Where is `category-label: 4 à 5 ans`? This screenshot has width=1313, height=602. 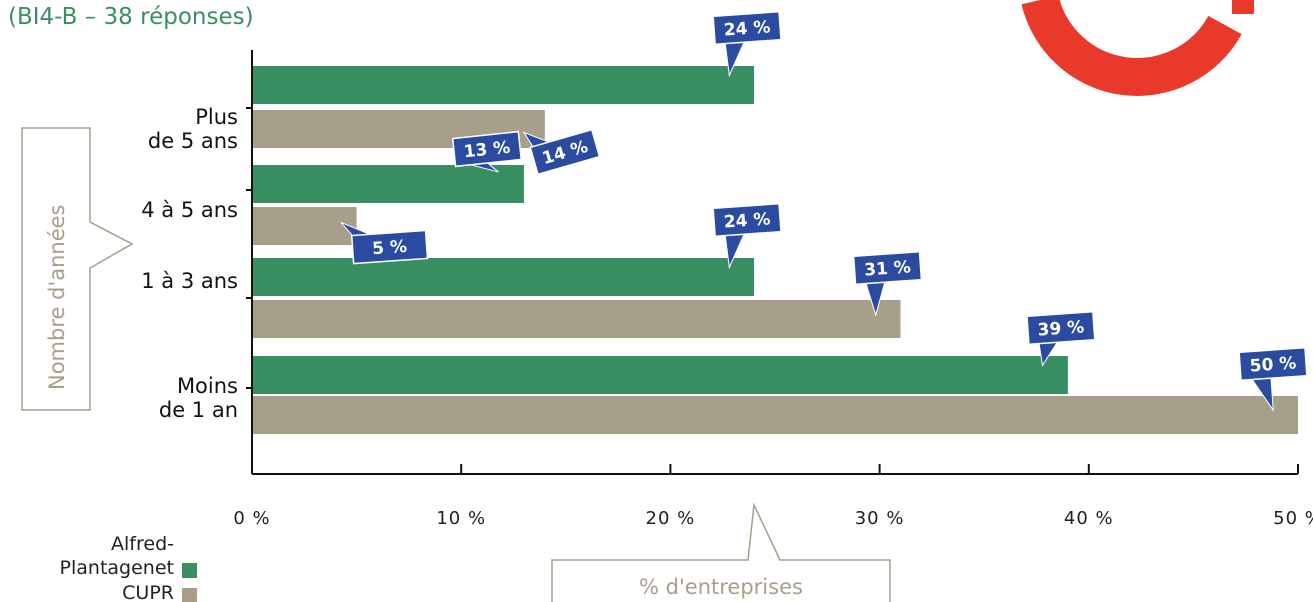
category-label: 4 à 5 ans is located at coordinates (189, 210).